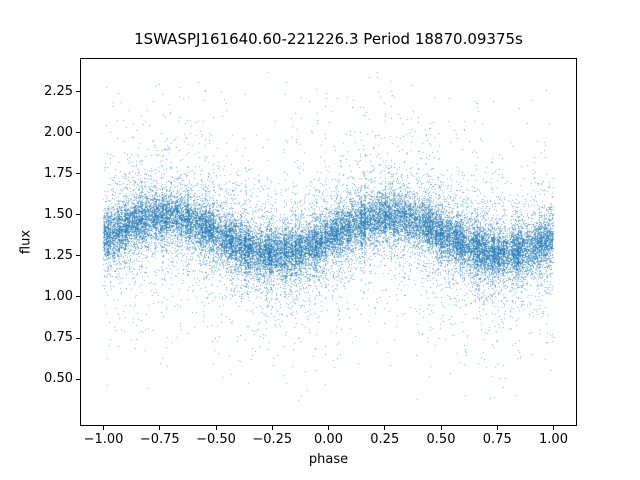 This screenshot has height=480, width=640. I want to click on y-tick-label: 0.50, so click(58, 379).